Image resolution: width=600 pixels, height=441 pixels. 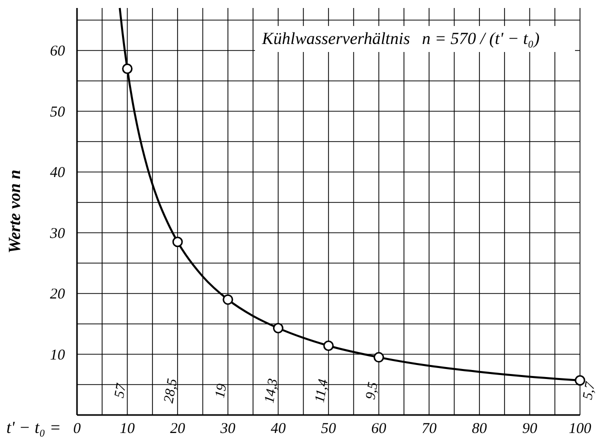 I want to click on y-tick-label: 30, so click(x=57, y=234).